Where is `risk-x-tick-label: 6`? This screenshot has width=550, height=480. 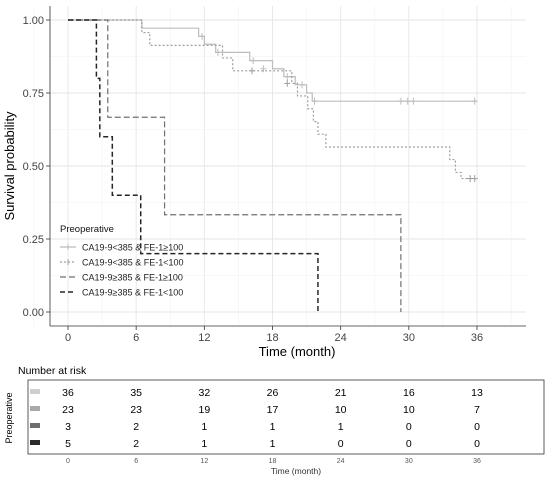 risk-x-tick-label: 6 is located at coordinates (136, 461).